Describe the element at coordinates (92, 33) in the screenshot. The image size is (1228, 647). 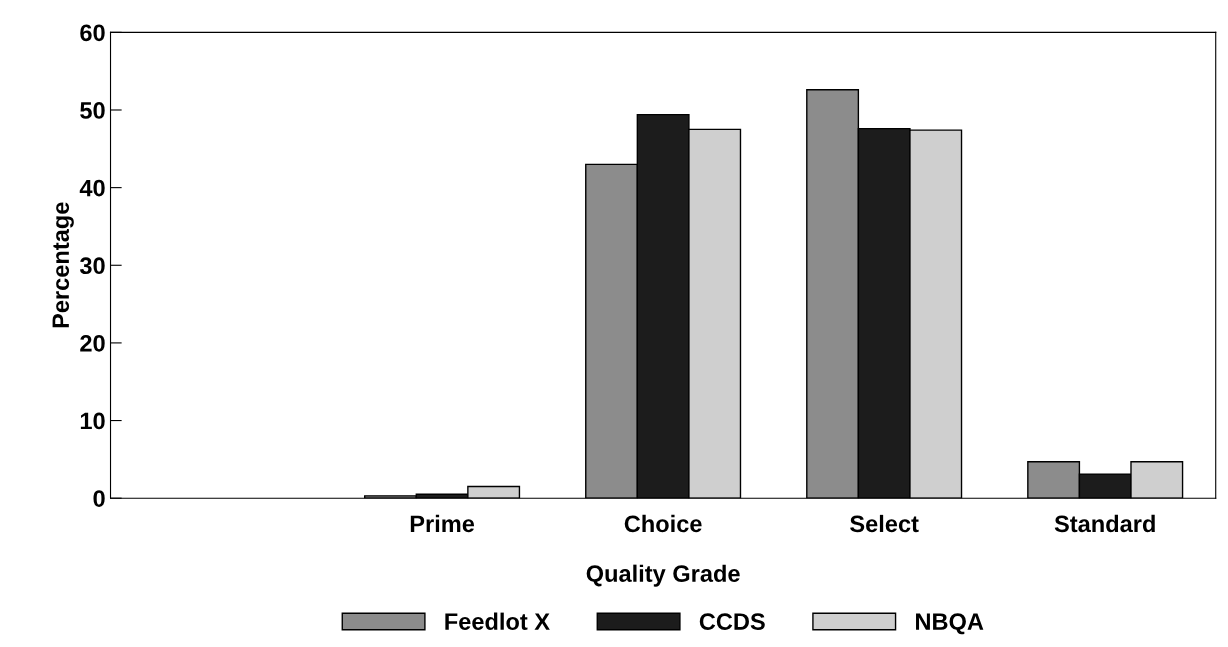
I see `y-tick-label: 60` at that location.